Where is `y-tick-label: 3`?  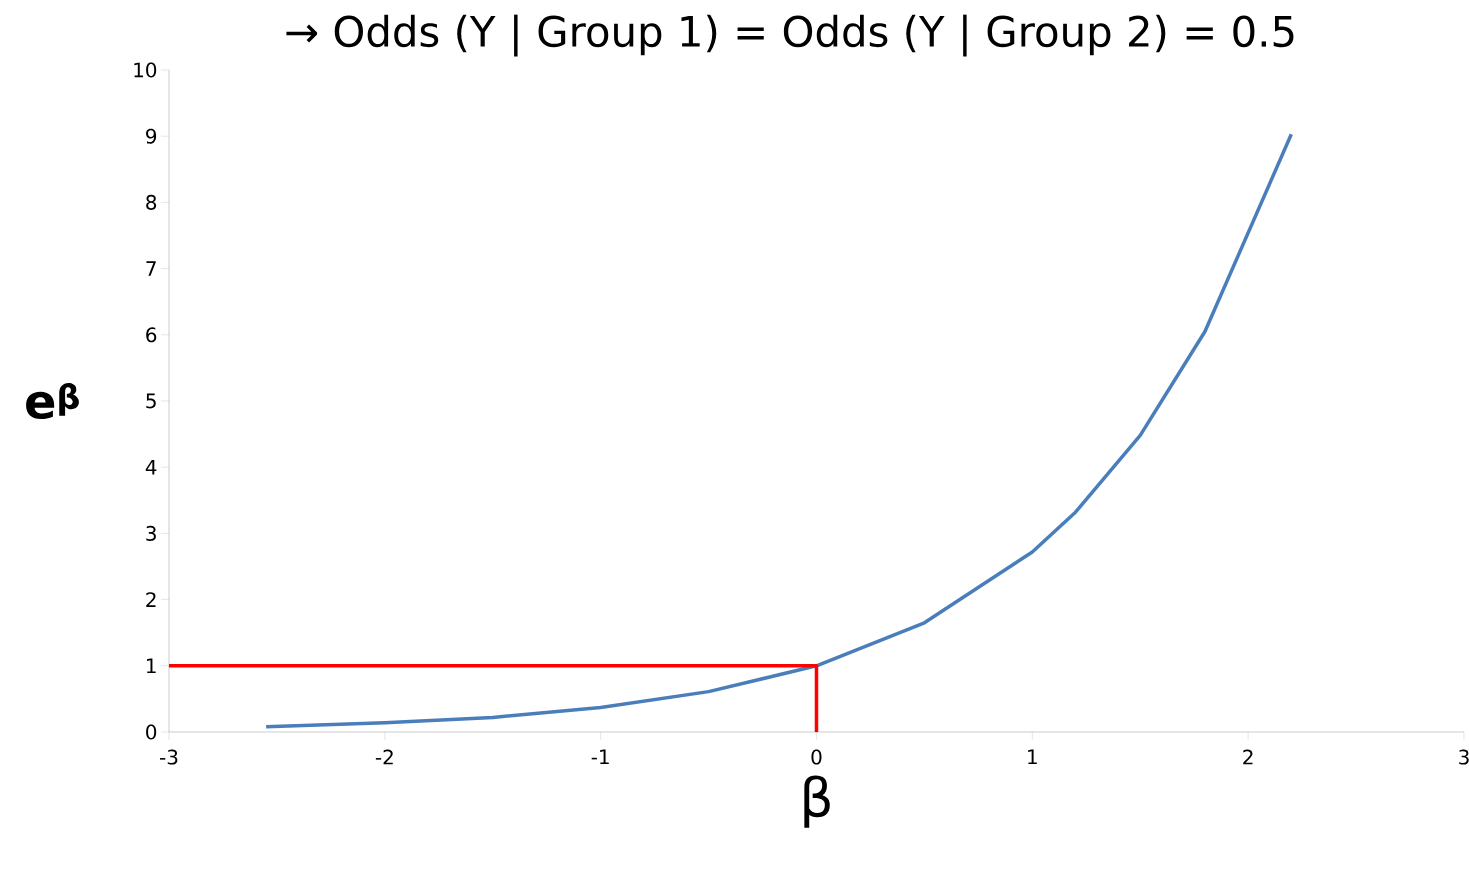 y-tick-label: 3 is located at coordinates (151, 533).